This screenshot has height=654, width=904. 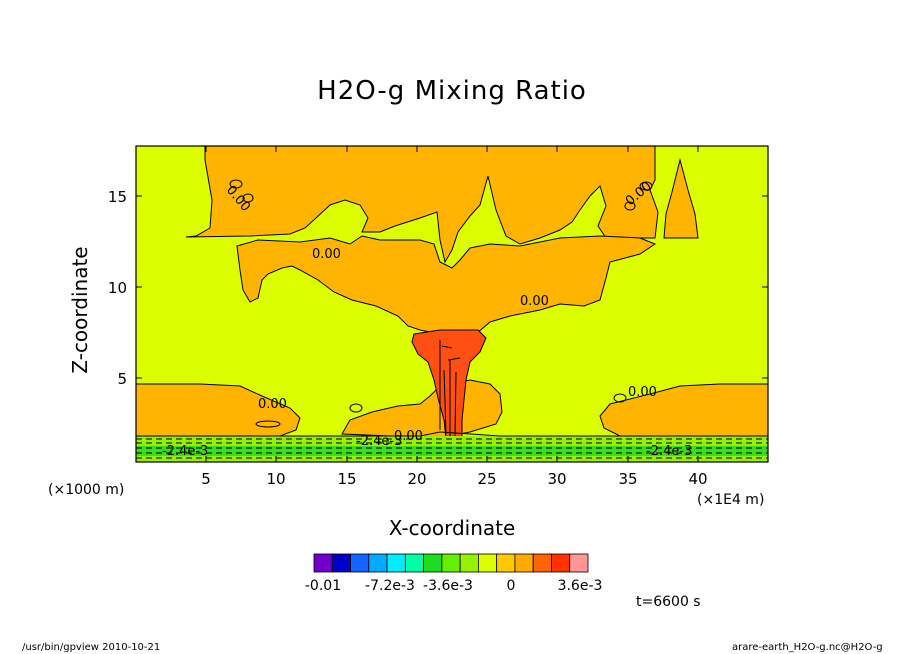 I want to click on colorbar, so click(x=451, y=563).